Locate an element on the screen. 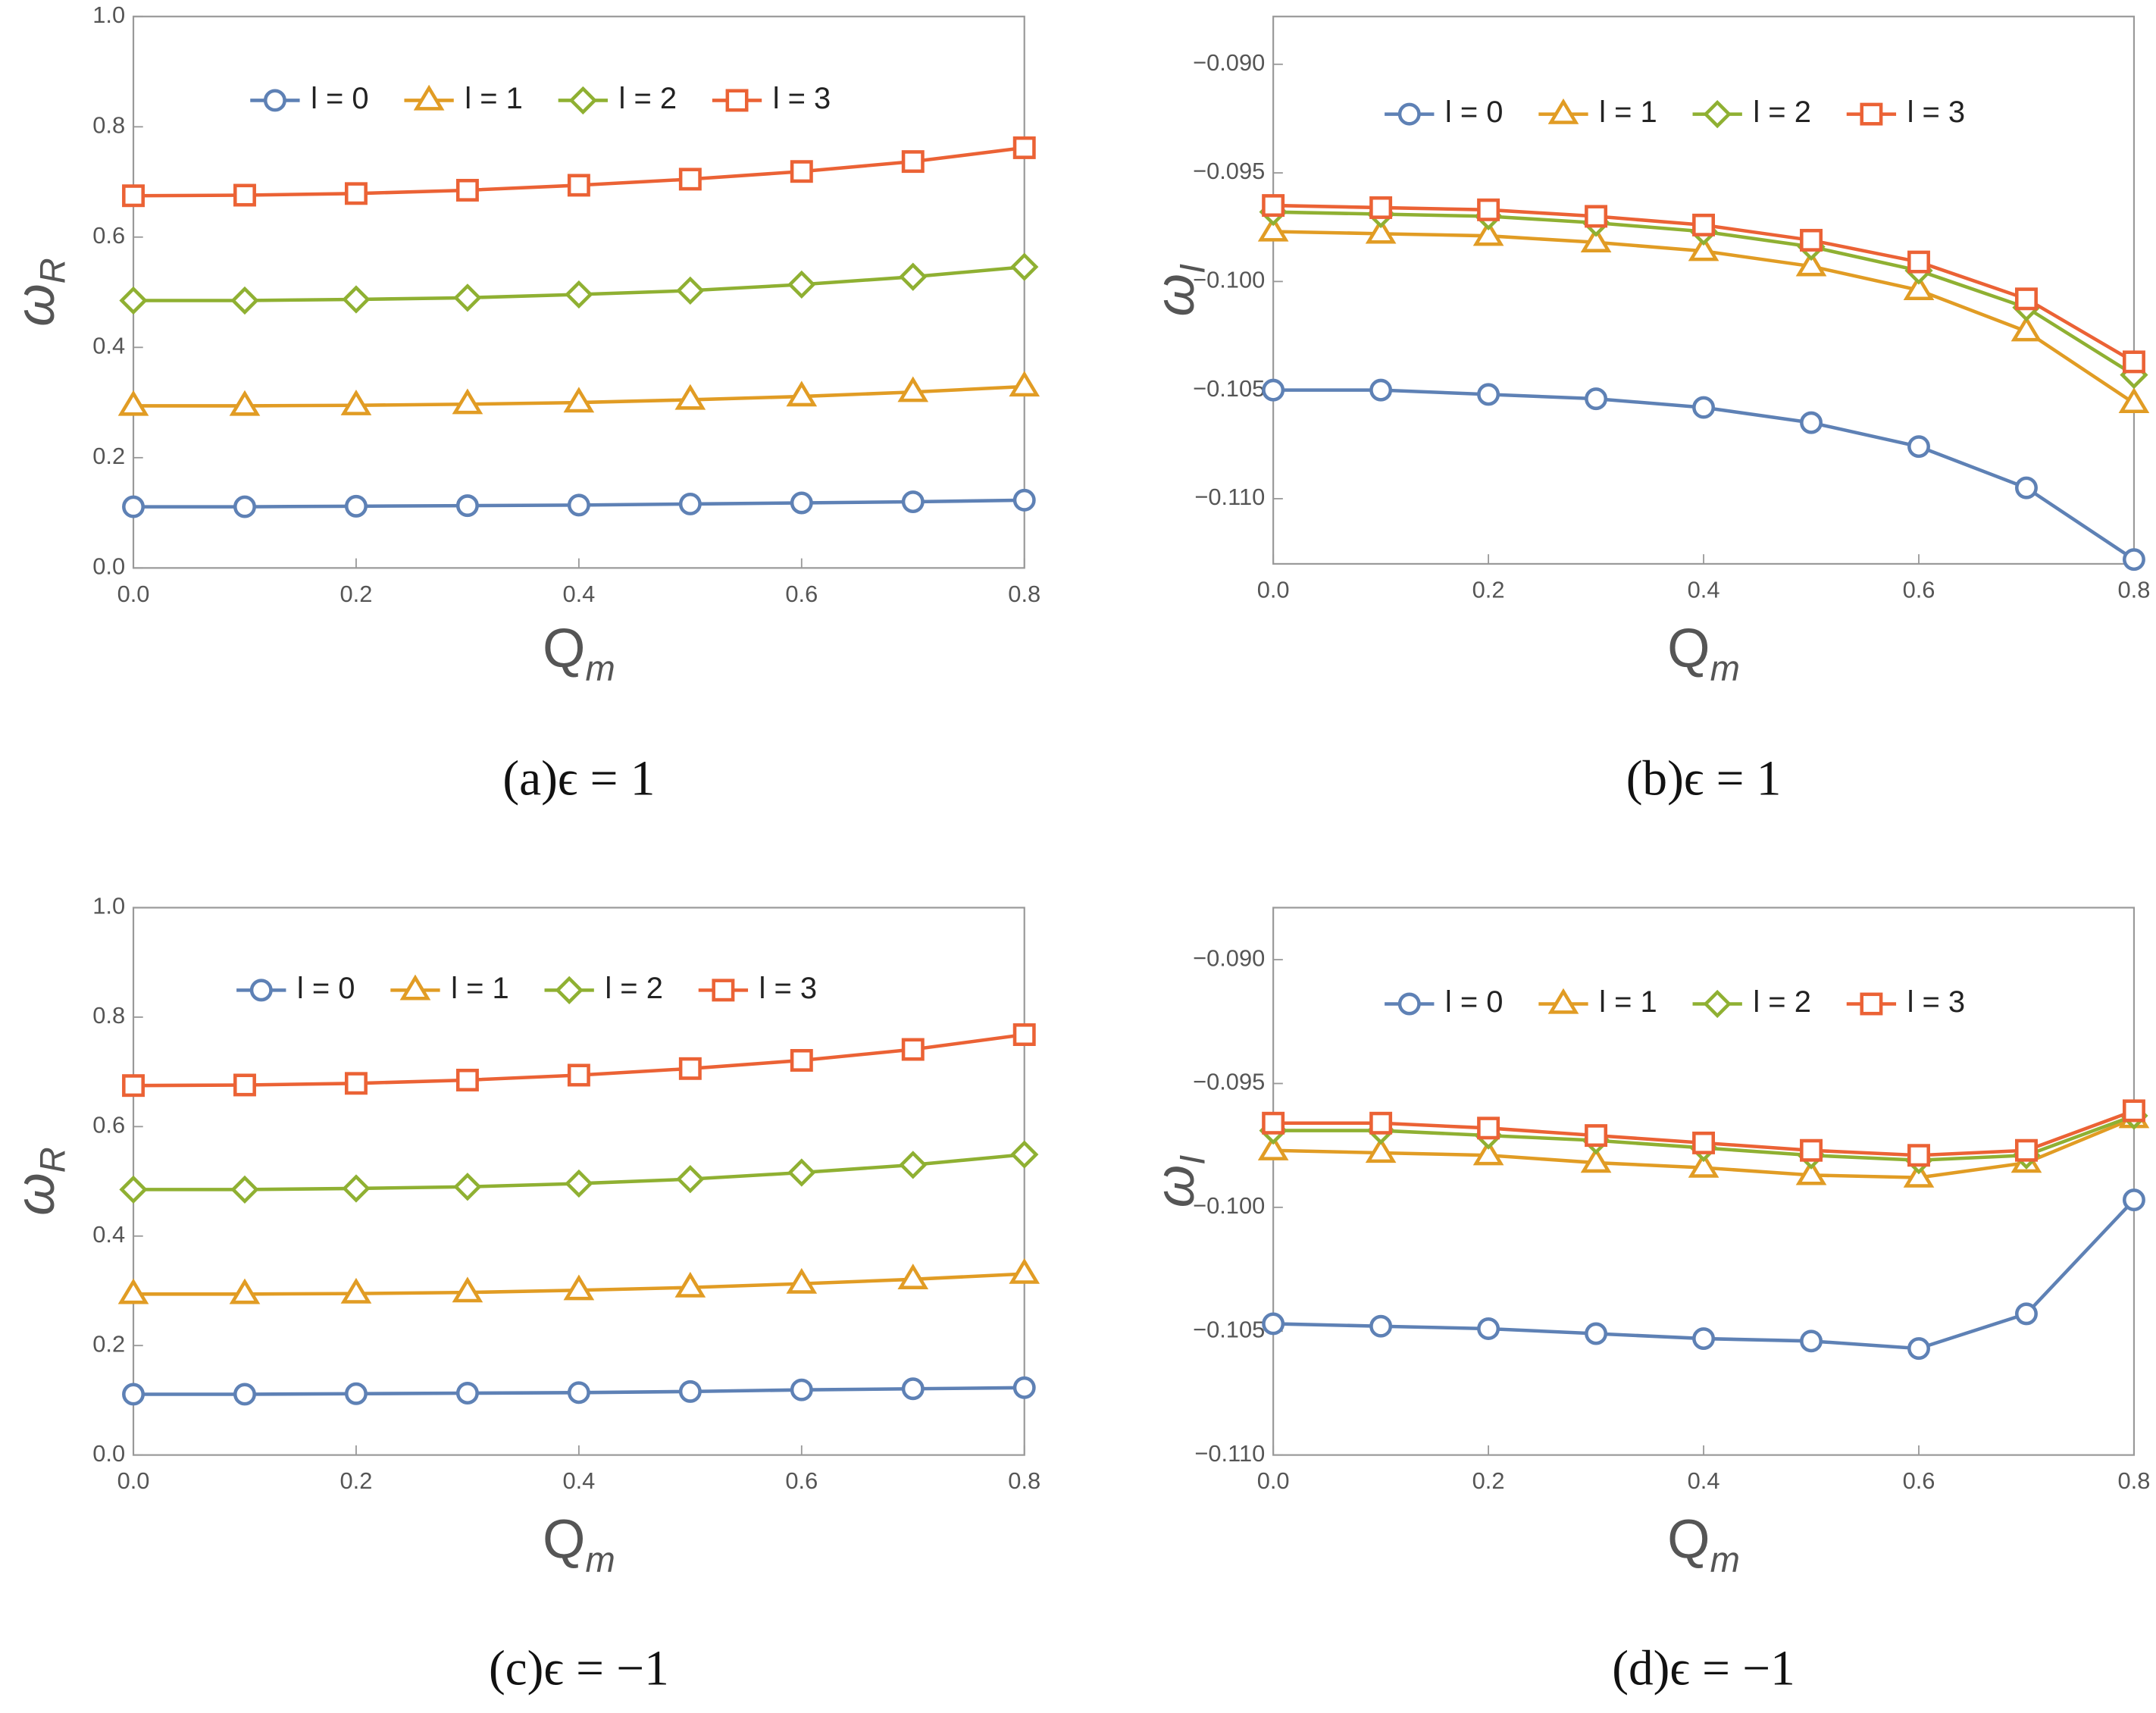 Image resolution: width=2156 pixels, height=1713 pixels. x-axis-label-sub: m is located at coordinates (1725, 1559).